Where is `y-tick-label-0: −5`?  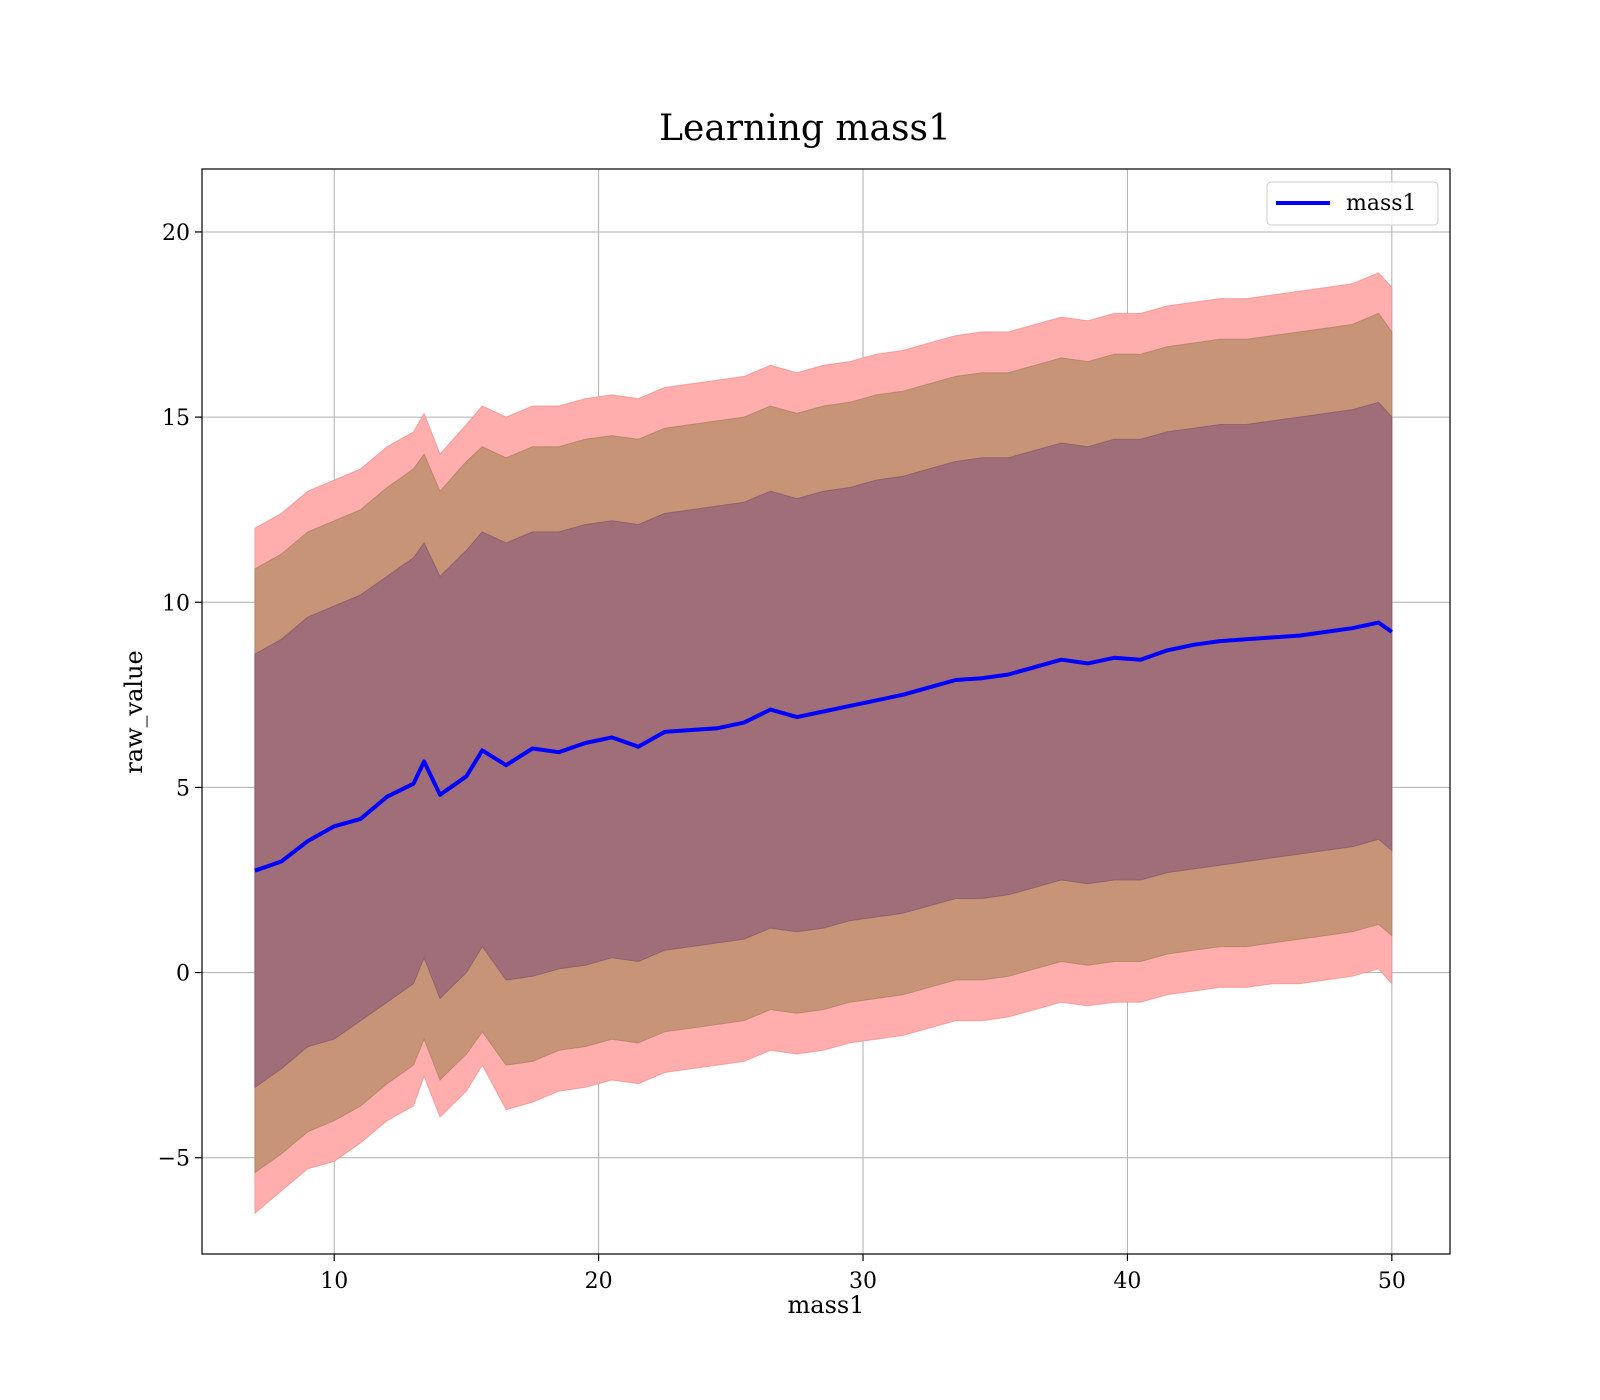 y-tick-label-0: −5 is located at coordinates (174, 1159).